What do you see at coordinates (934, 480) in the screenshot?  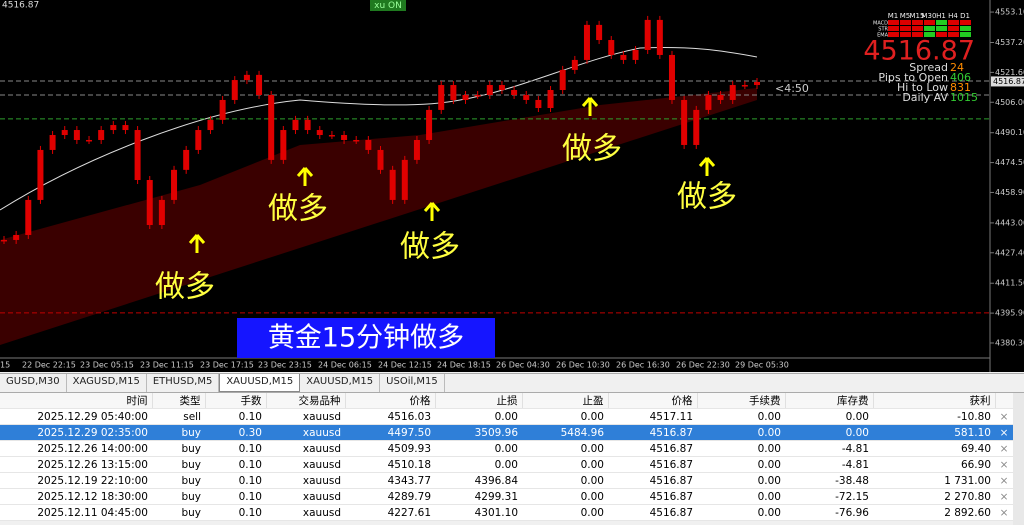 I see `cell: 1 731.00` at bounding box center [934, 480].